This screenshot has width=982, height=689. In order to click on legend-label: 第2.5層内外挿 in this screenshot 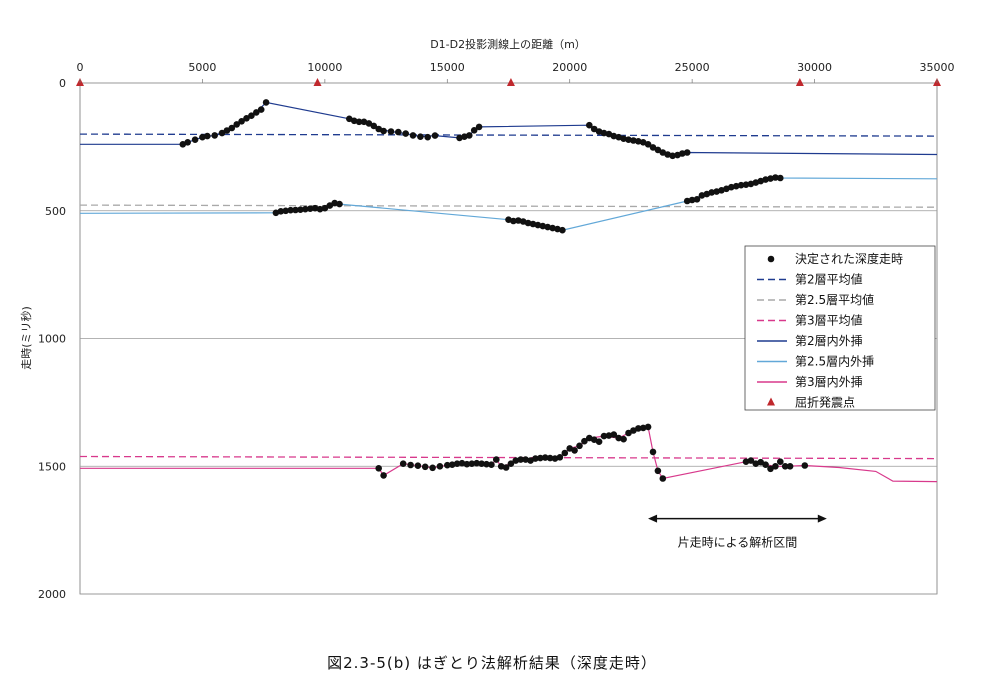, I will do `click(834, 362)`.